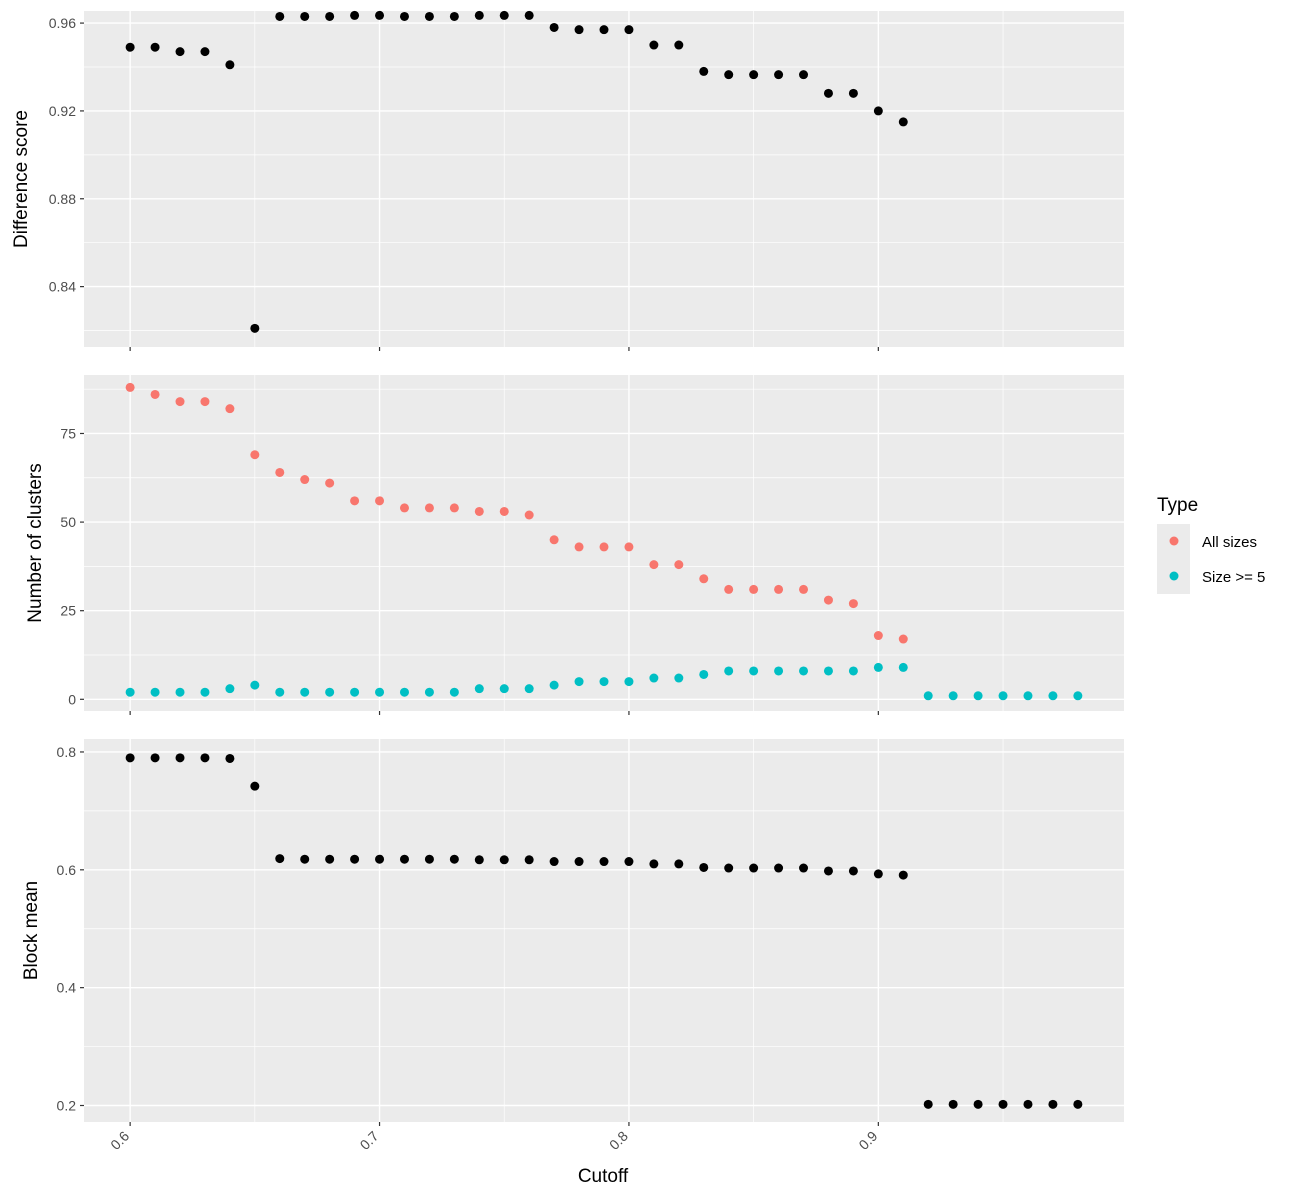 This screenshot has height=1200, width=1300. What do you see at coordinates (1233, 577) in the screenshot?
I see `legend-label-size-ge-5: Size >= 5` at bounding box center [1233, 577].